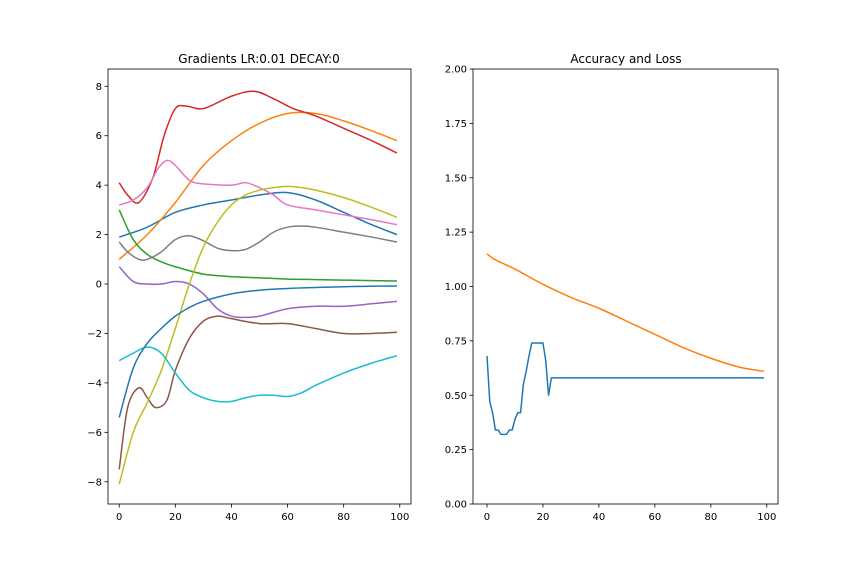  Describe the element at coordinates (456, 396) in the screenshot. I see `y-tick-label: 0.50` at that location.